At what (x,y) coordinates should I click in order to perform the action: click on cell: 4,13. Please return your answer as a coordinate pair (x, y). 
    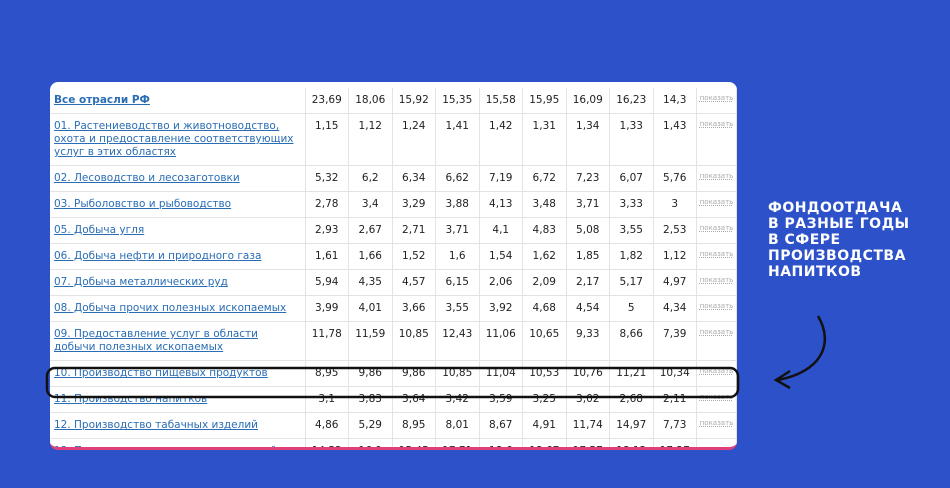
    Looking at the image, I should click on (501, 204).